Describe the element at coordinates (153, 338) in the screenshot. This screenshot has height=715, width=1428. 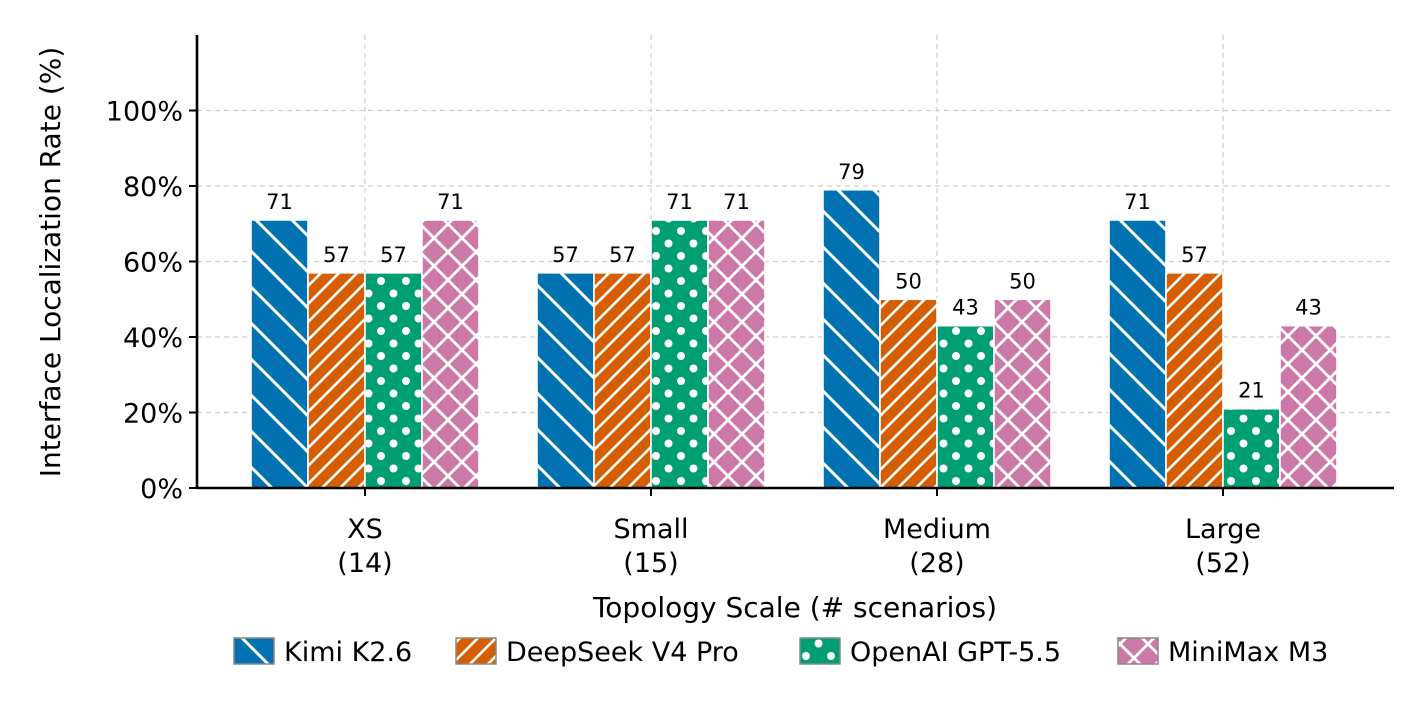
I see `y-tick-label: 40%` at that location.